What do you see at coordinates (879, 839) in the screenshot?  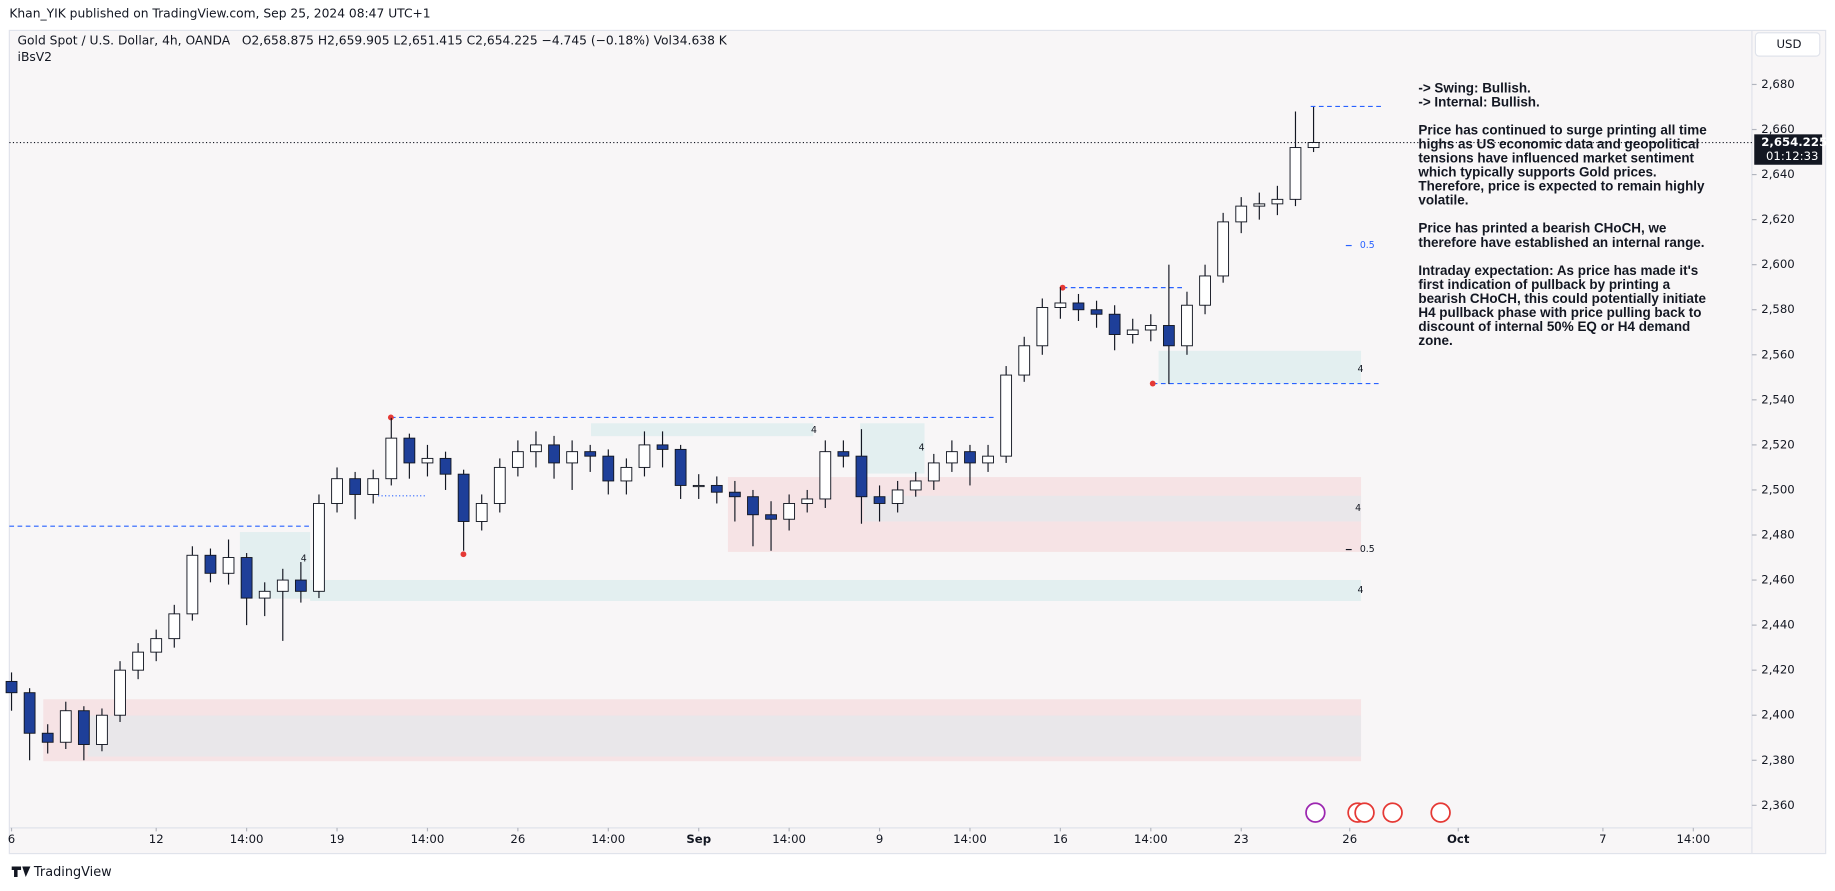 I see `x-tick-label: 9` at bounding box center [879, 839].